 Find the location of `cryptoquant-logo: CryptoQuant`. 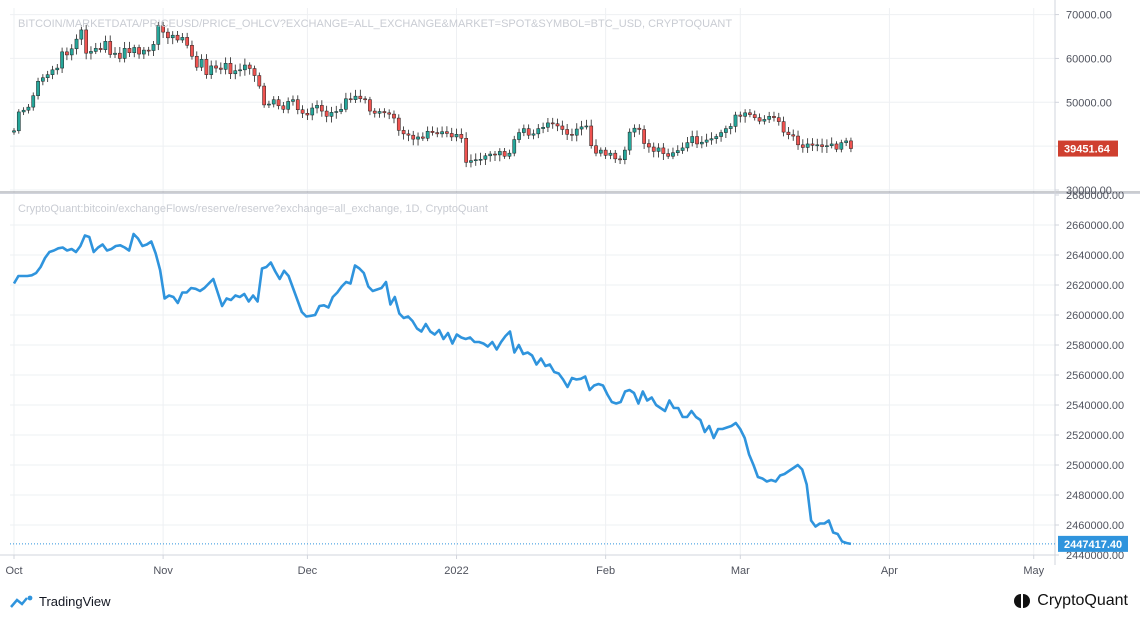

cryptoquant-logo: CryptoQuant is located at coordinates (1070, 601).